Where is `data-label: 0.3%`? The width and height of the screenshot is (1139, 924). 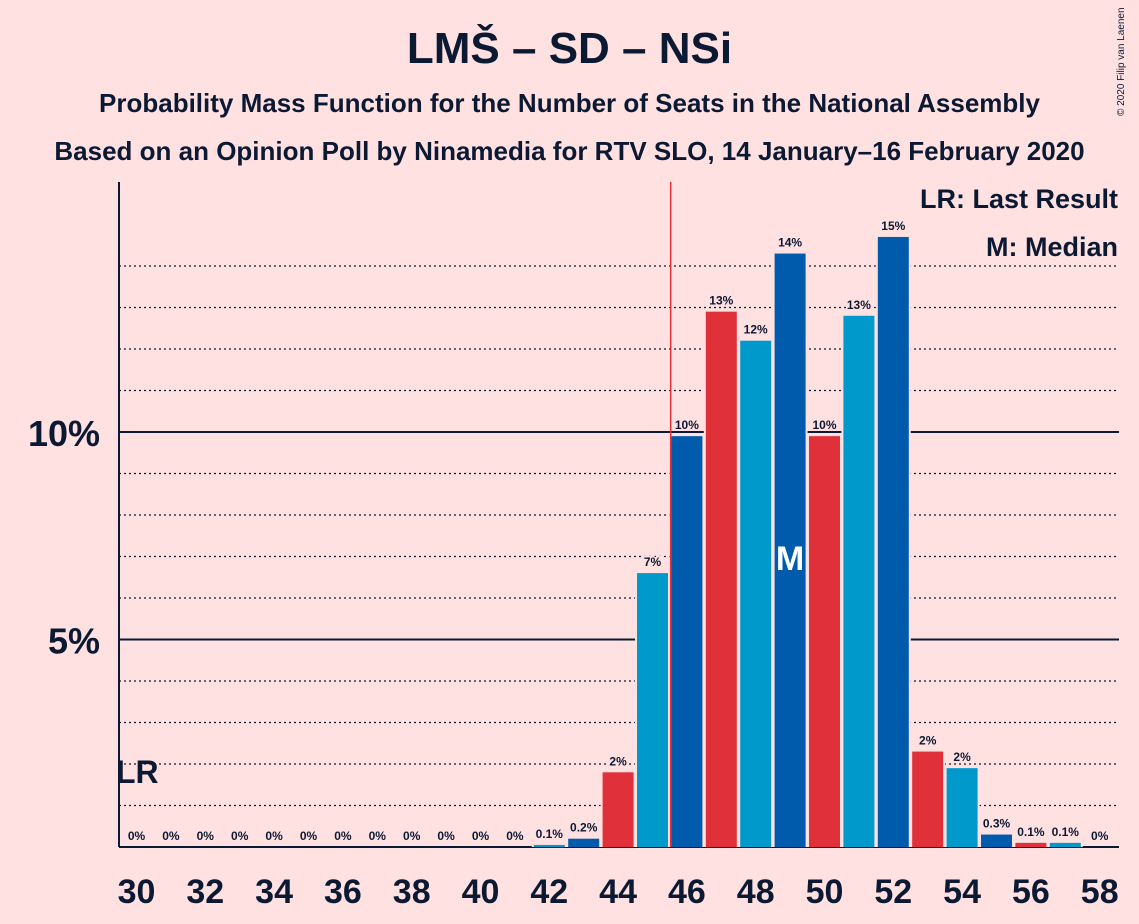 data-label: 0.3% is located at coordinates (997, 824).